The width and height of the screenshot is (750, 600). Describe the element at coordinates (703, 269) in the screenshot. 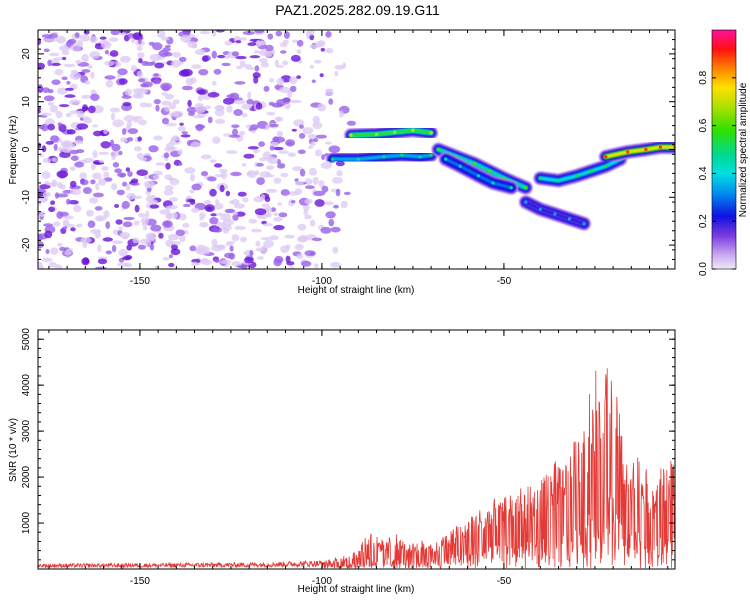

I see `colorbar-tick-label: 0.0` at that location.